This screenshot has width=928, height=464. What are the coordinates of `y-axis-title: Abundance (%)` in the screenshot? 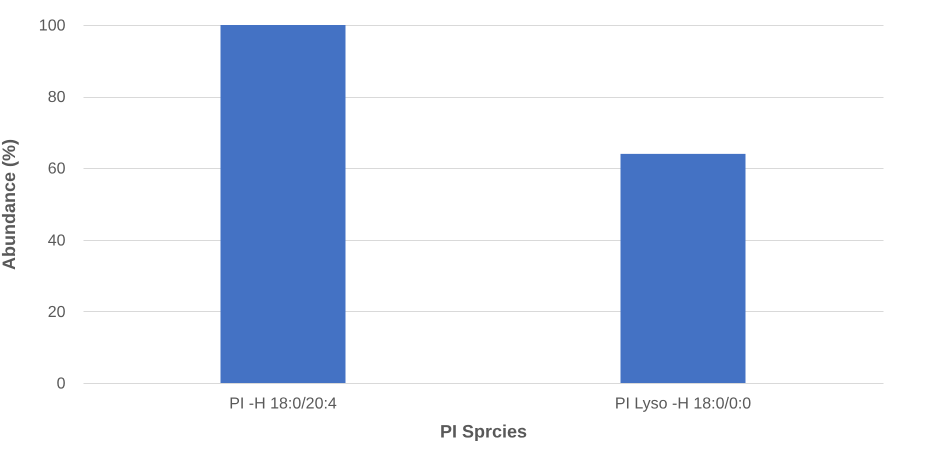 It's located at (9, 204).